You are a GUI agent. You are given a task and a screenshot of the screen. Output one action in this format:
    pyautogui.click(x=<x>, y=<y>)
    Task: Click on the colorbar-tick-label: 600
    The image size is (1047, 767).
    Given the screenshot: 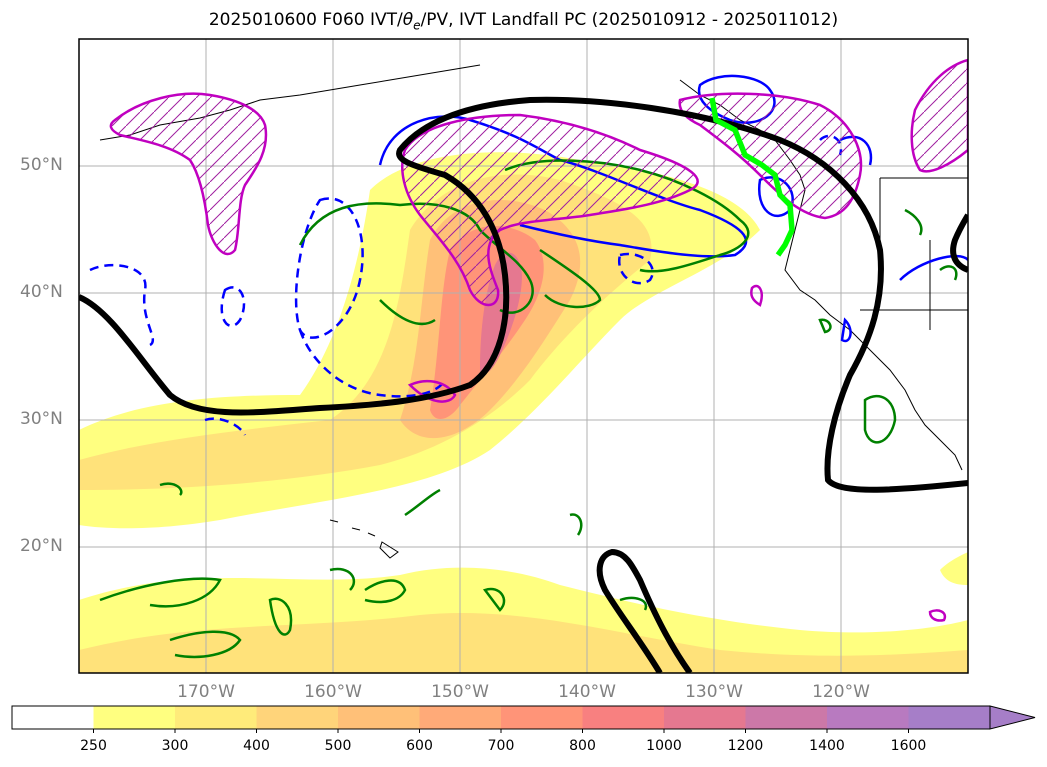 What is the action you would take?
    pyautogui.click(x=419, y=746)
    